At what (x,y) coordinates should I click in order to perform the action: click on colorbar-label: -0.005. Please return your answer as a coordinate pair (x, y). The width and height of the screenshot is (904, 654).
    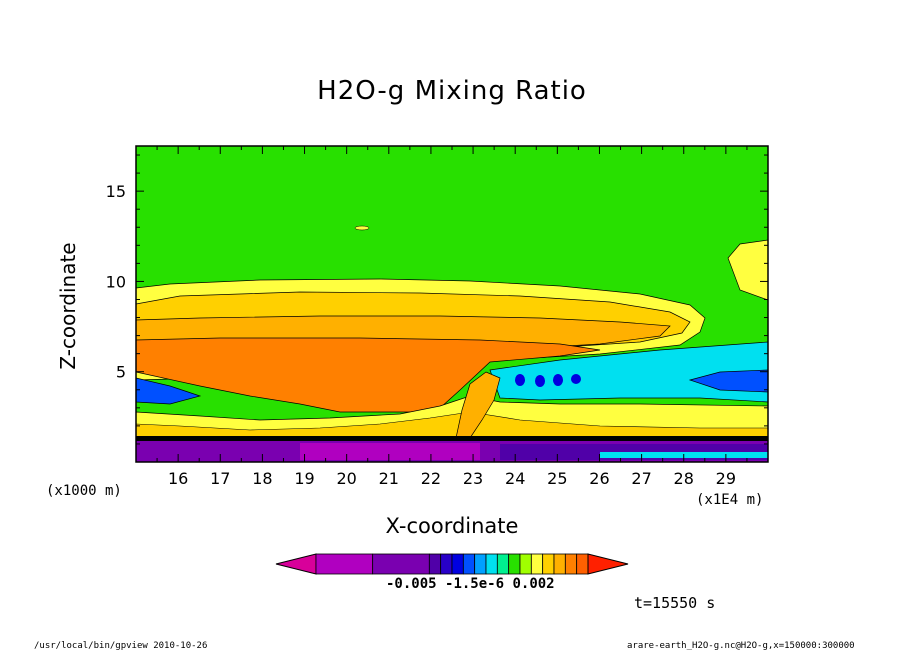
    Looking at the image, I should click on (411, 584).